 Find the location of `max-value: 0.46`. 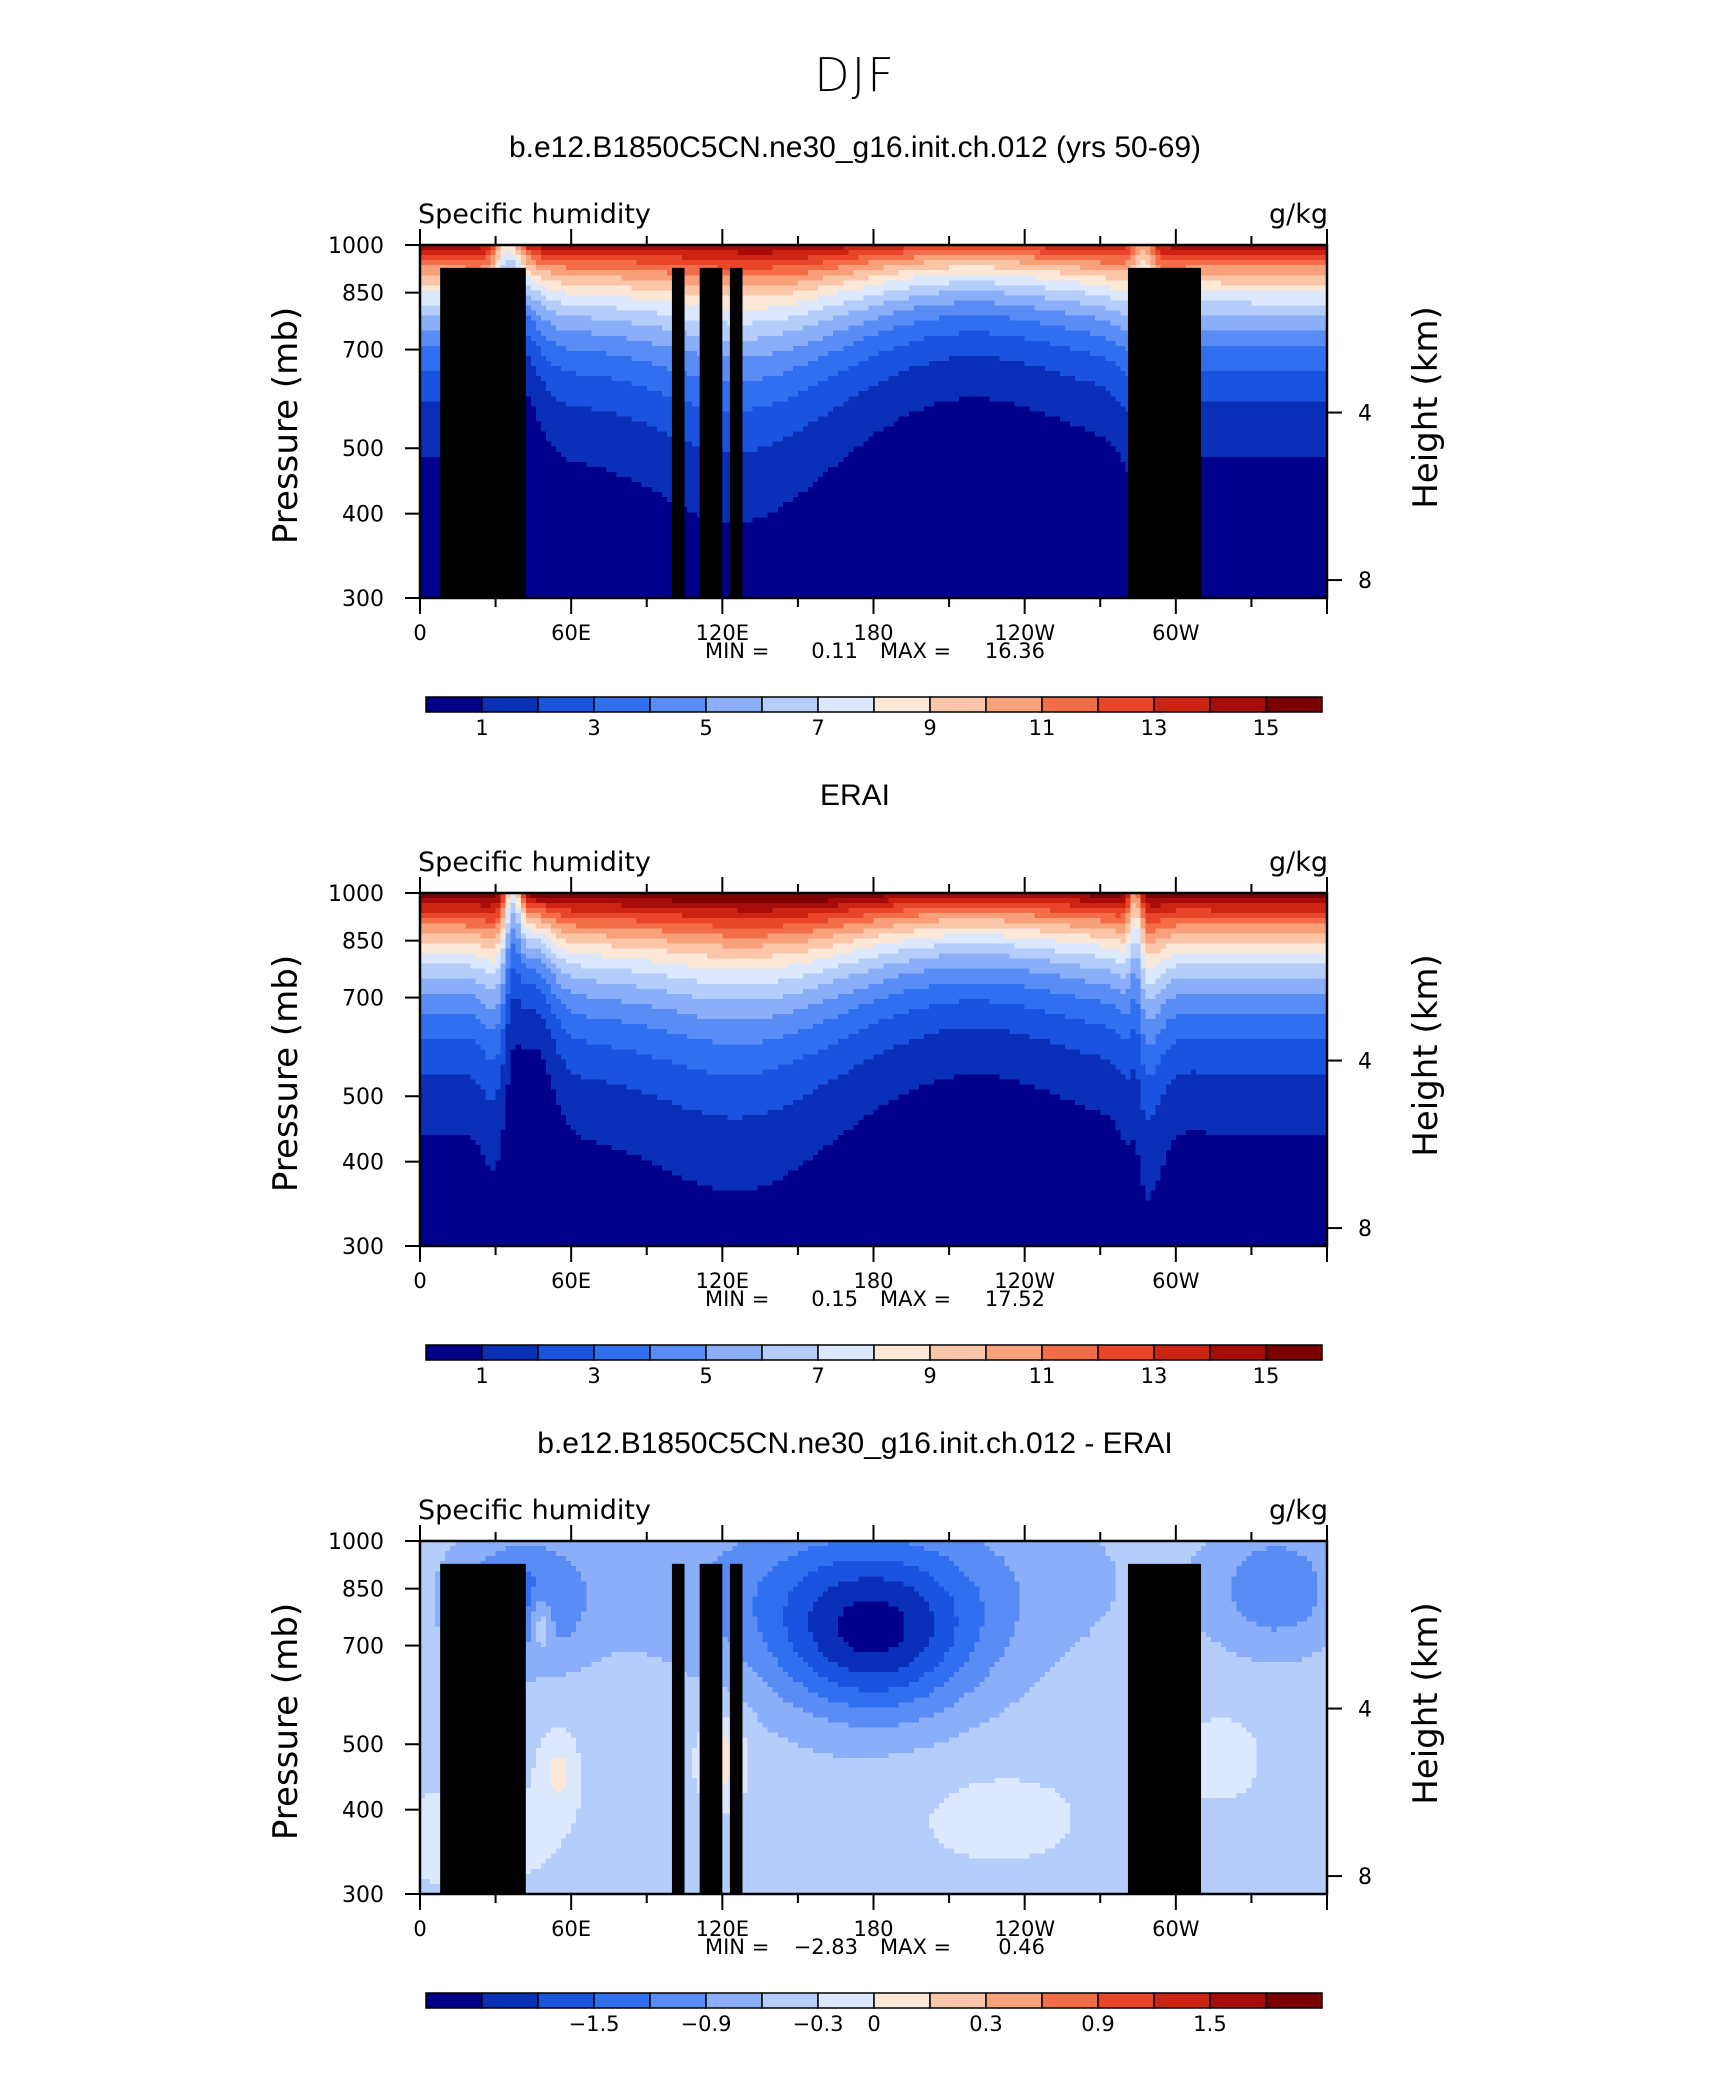

max-value: 0.46 is located at coordinates (1021, 1947).